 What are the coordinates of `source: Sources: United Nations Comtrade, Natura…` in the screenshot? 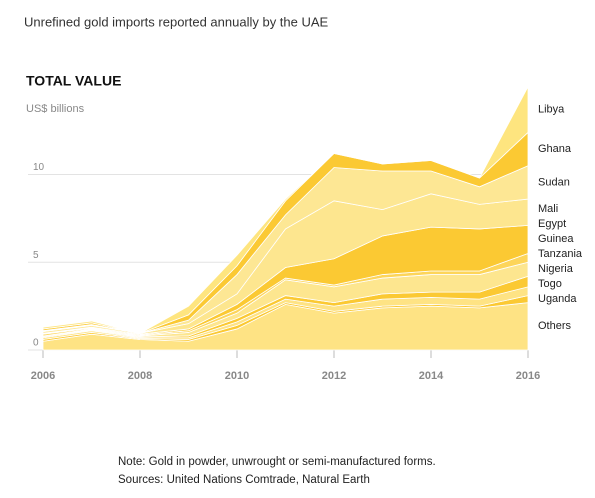 It's located at (244, 480).